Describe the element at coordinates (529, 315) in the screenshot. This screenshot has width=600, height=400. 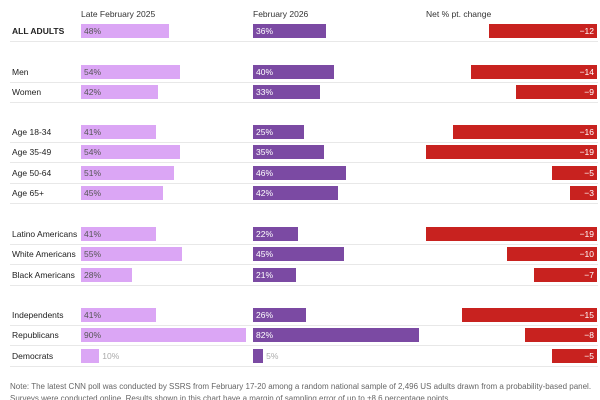
I see `bar-change: −15` at that location.